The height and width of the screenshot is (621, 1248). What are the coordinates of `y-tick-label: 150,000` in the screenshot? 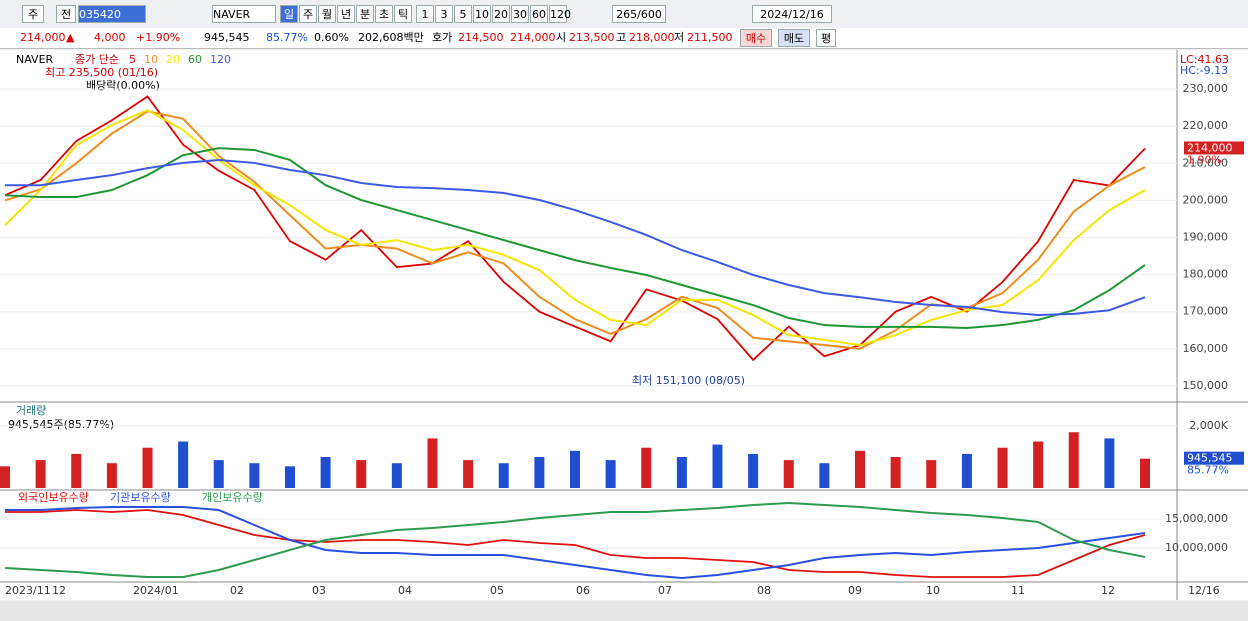 It's located at (1206, 385).